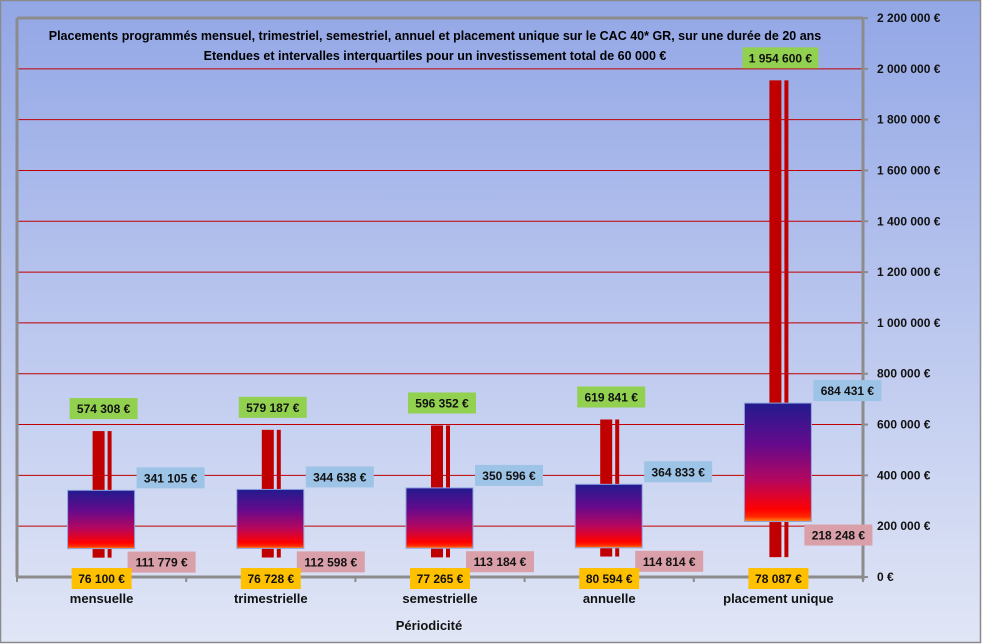 The width and height of the screenshot is (982, 644). Describe the element at coordinates (786, 319) in the screenshot. I see `range-bar-thin` at that location.